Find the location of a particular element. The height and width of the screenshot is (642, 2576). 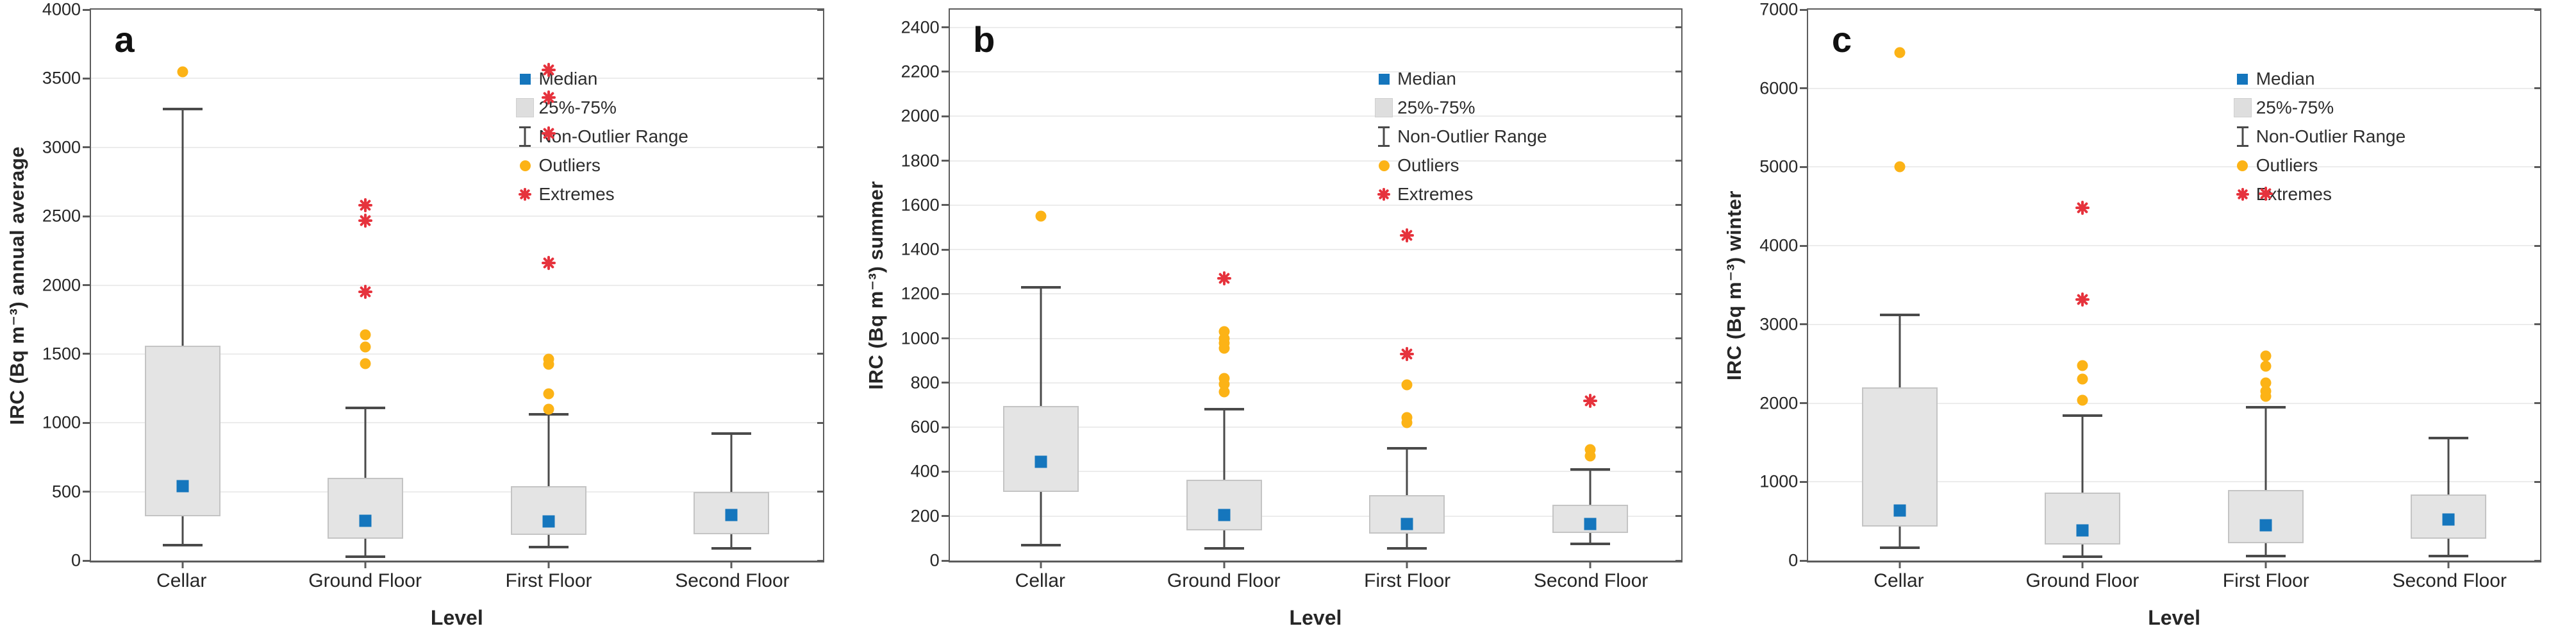

y-tick-label: 500 is located at coordinates (66, 492).